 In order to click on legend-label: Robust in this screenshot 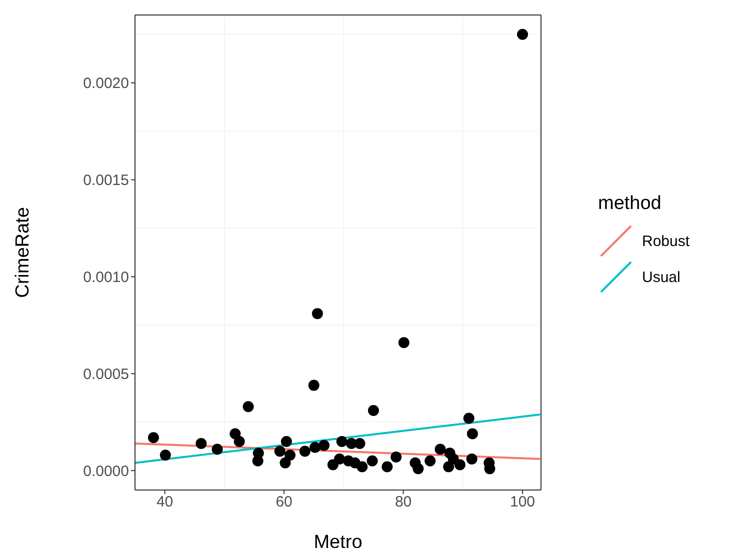, I will do `click(666, 241)`.